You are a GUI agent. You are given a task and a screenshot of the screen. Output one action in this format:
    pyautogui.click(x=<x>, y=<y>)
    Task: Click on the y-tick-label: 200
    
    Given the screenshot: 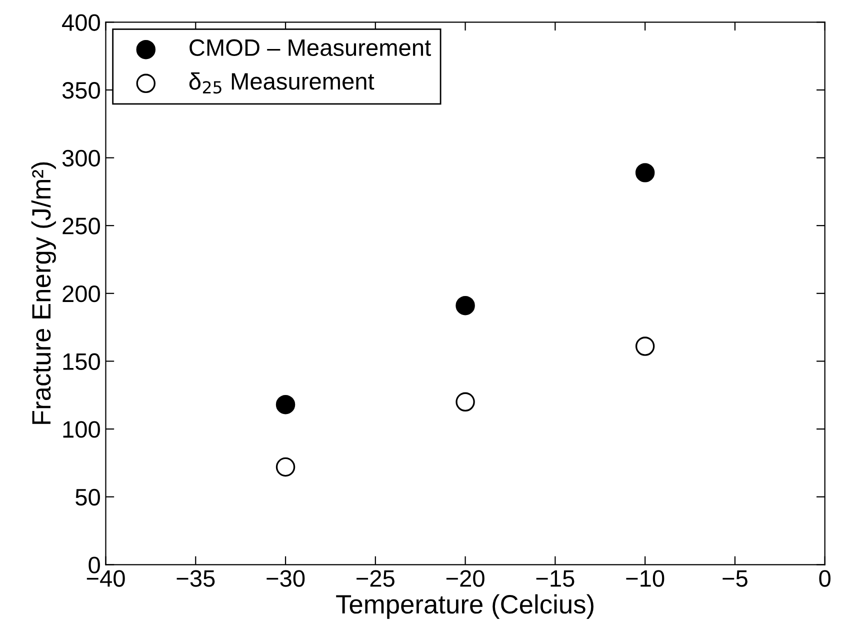 What is the action you would take?
    pyautogui.click(x=81, y=293)
    